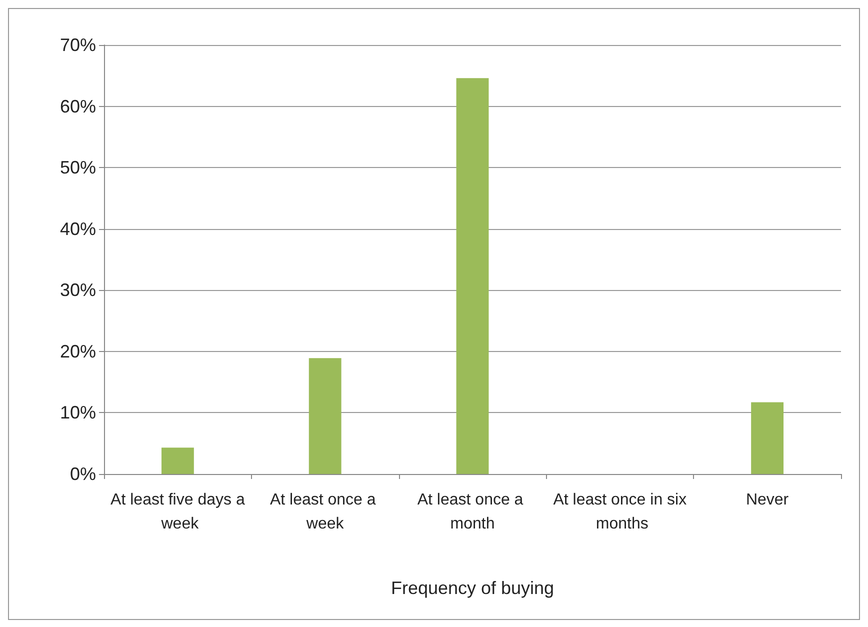  Describe the element at coordinates (83, 474) in the screenshot. I see `y-tick-label: 0%` at that location.